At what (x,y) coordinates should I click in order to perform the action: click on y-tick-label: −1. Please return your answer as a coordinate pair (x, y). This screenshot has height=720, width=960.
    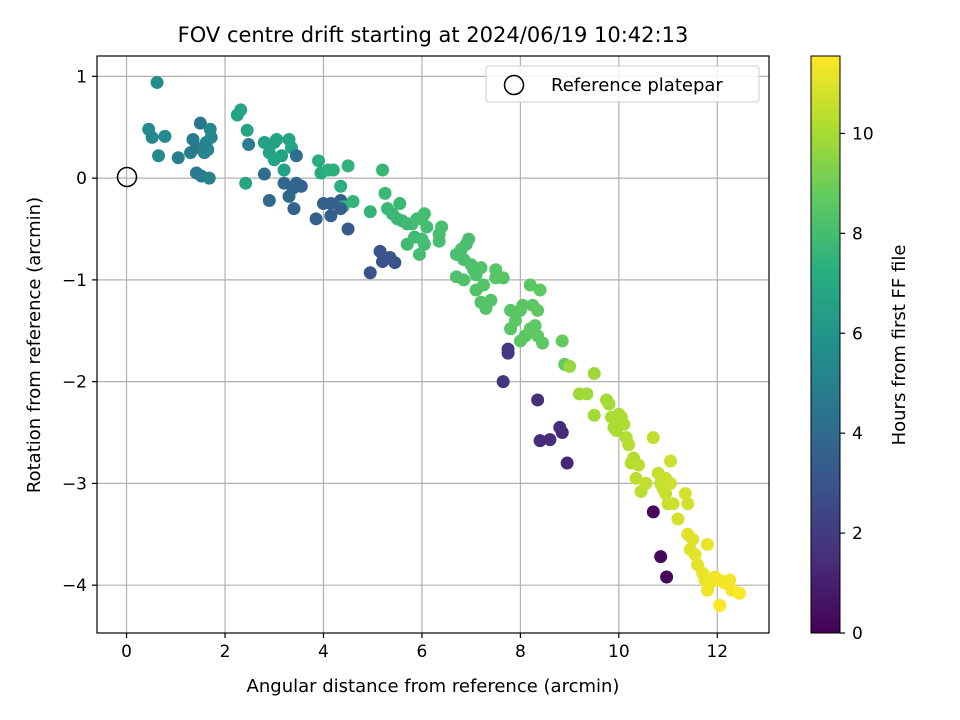
    Looking at the image, I should click on (74, 281).